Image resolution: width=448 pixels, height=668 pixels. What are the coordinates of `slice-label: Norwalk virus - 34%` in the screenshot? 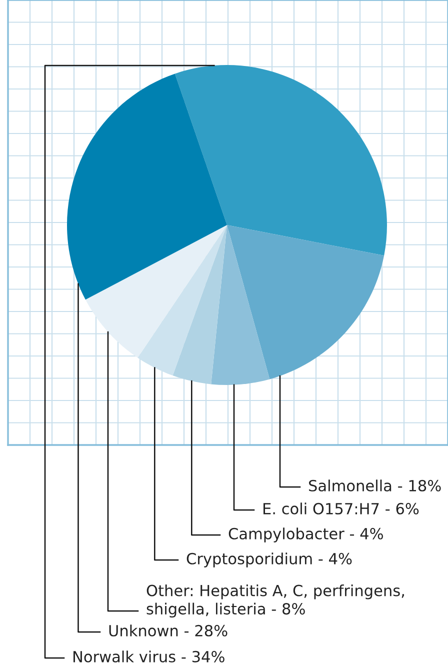 It's located at (149, 656).